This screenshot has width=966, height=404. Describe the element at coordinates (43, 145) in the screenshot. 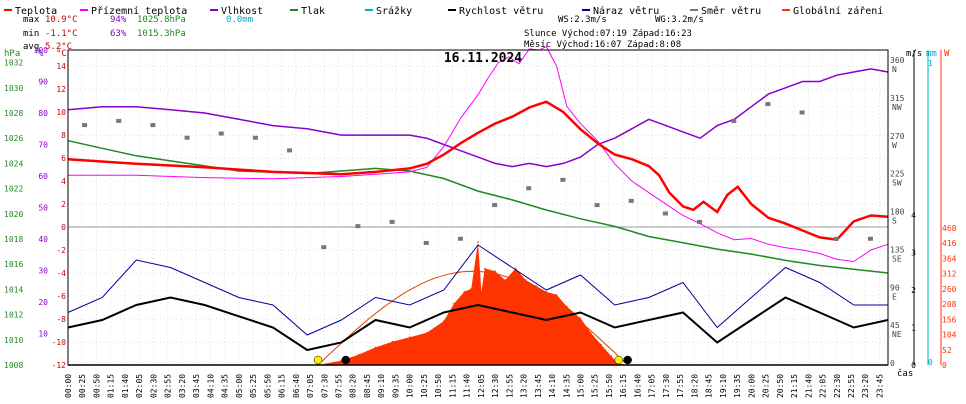

I see `tick-pct-3: 70` at that location.